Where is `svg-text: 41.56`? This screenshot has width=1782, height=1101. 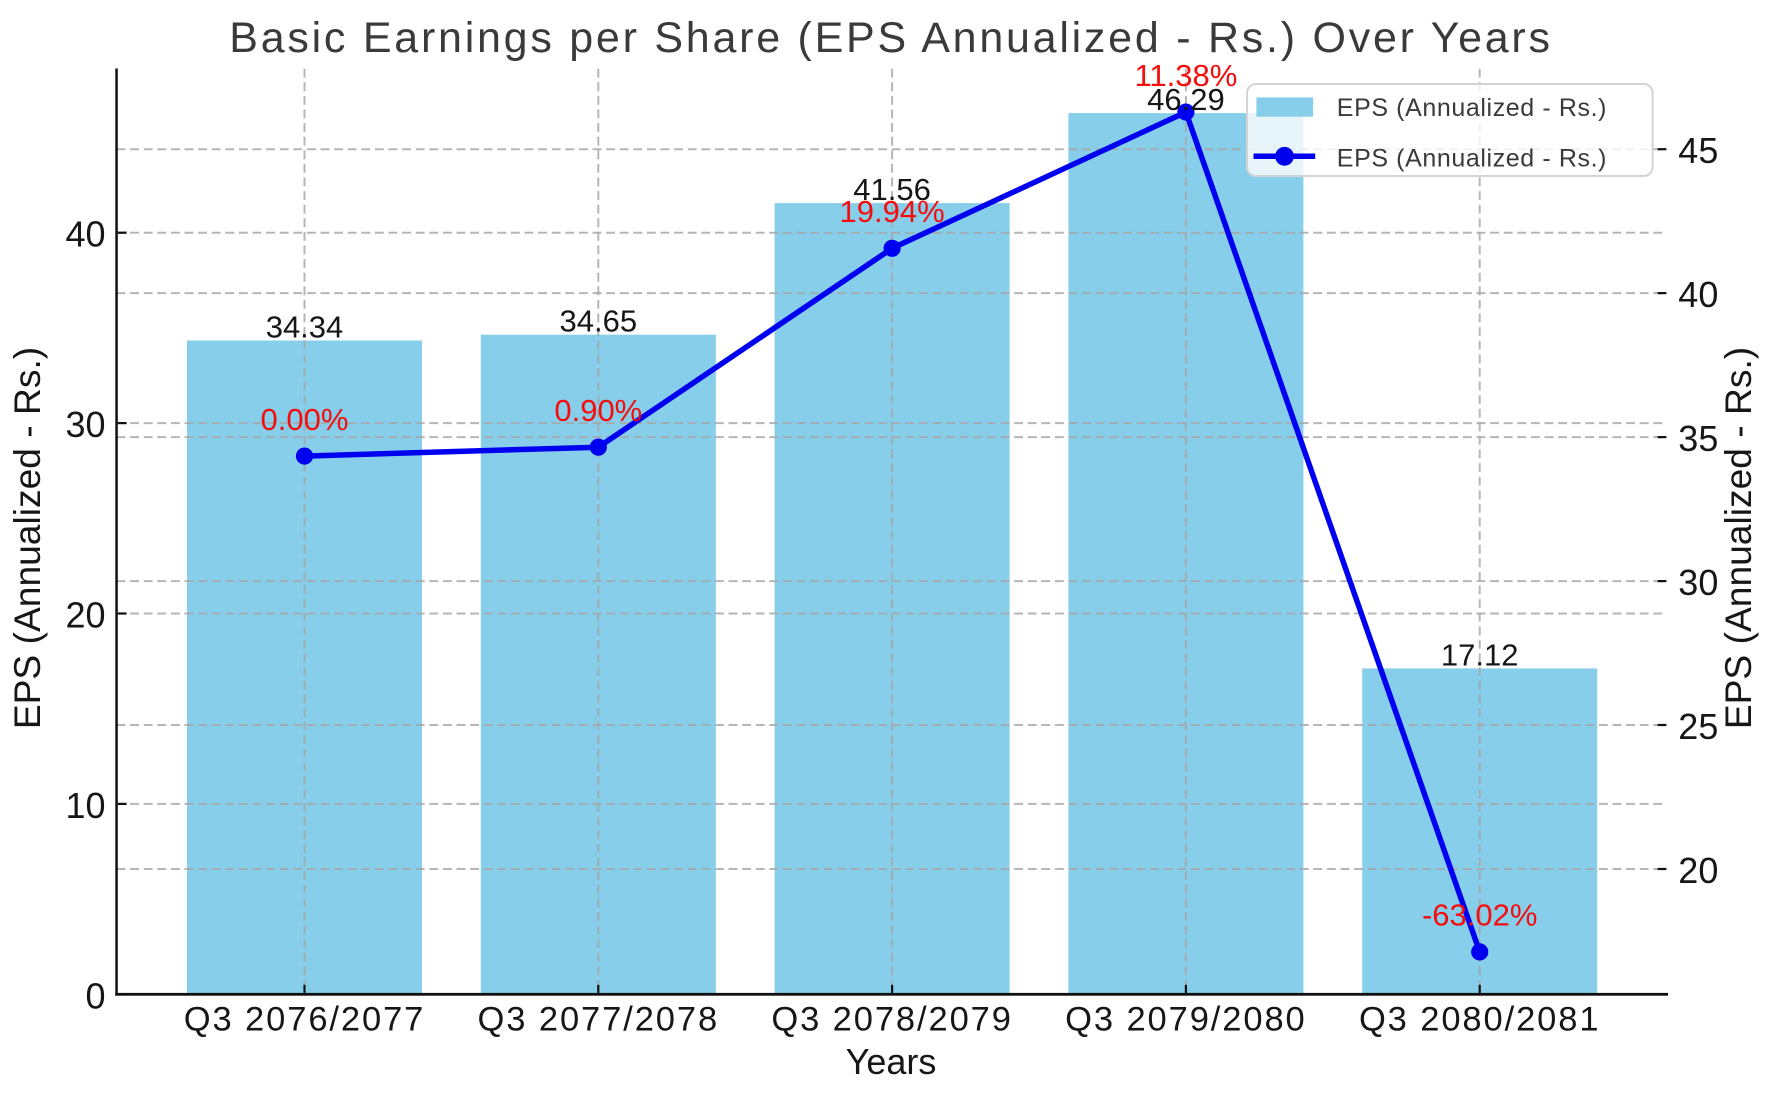
svg-text: 41.56 is located at coordinates (892, 189).